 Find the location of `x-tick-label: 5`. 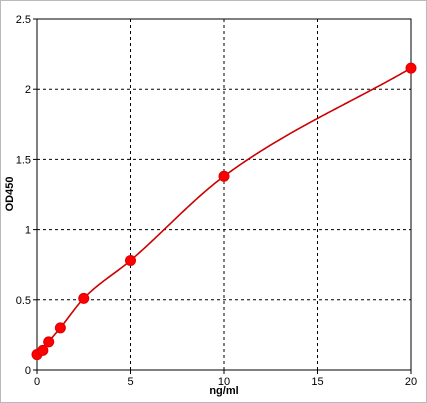

x-tick-label: 5 is located at coordinates (130, 382).